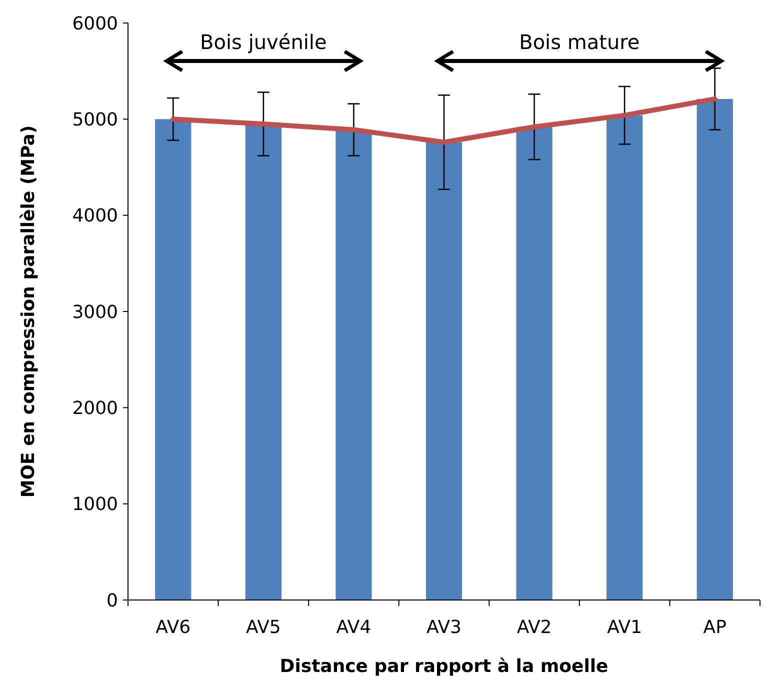  Describe the element at coordinates (95, 408) in the screenshot. I see `y-tick-label: 2000` at that location.